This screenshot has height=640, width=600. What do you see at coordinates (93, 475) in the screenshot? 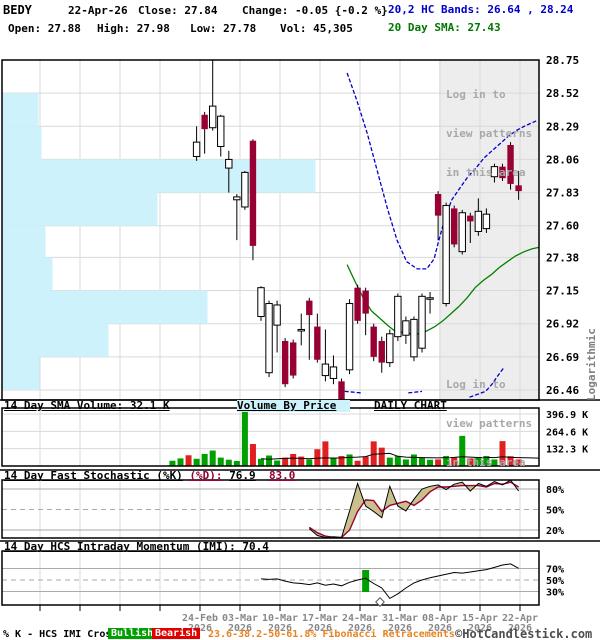
I see `stoch-title-k: 14 Day Fast Stochastic (%K)` at bounding box center [93, 475].